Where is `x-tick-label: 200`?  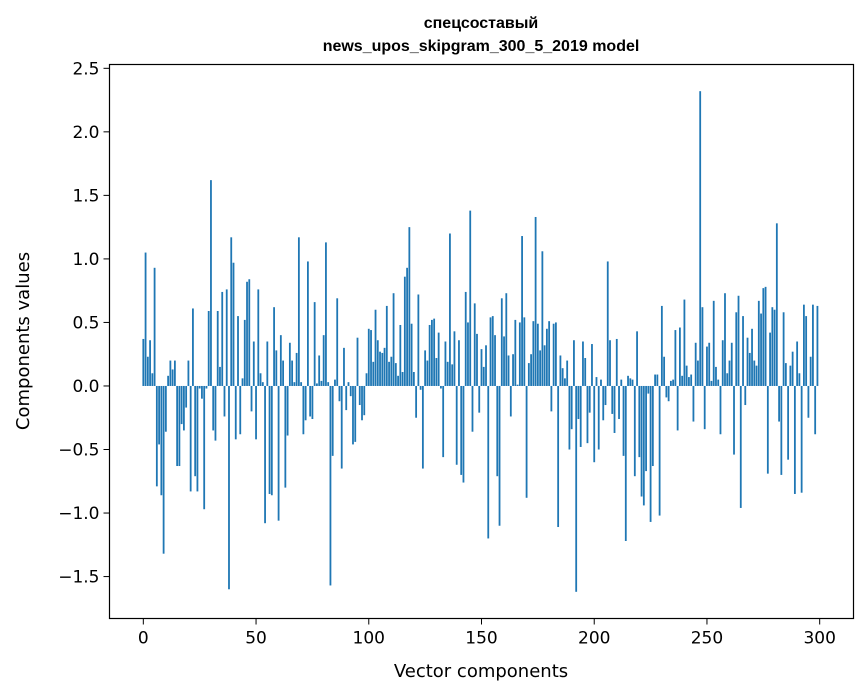 x-tick-label: 200 is located at coordinates (594, 639).